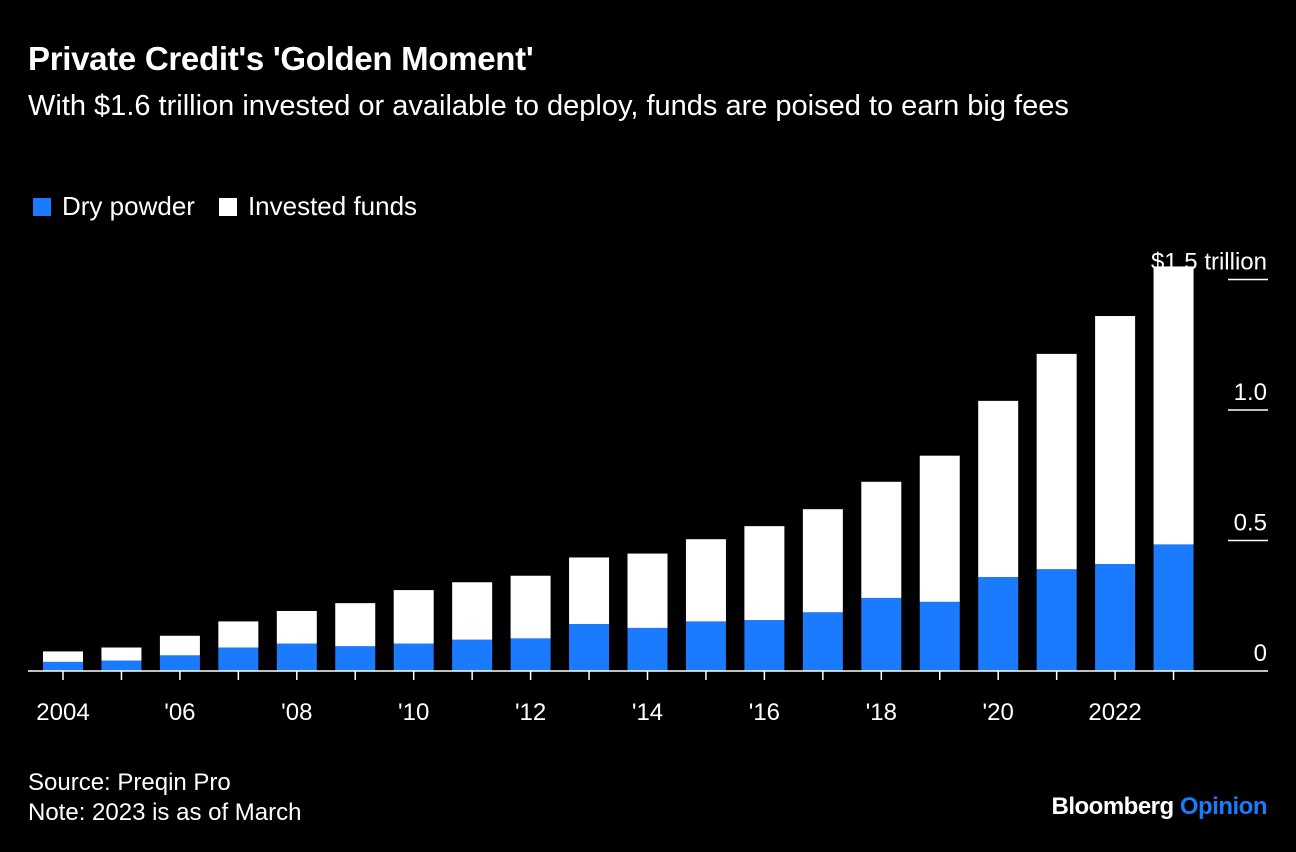 This screenshot has width=1296, height=852. Describe the element at coordinates (1209, 262) in the screenshot. I see `y-tick-label-1-5: $1.5 trillion` at that location.